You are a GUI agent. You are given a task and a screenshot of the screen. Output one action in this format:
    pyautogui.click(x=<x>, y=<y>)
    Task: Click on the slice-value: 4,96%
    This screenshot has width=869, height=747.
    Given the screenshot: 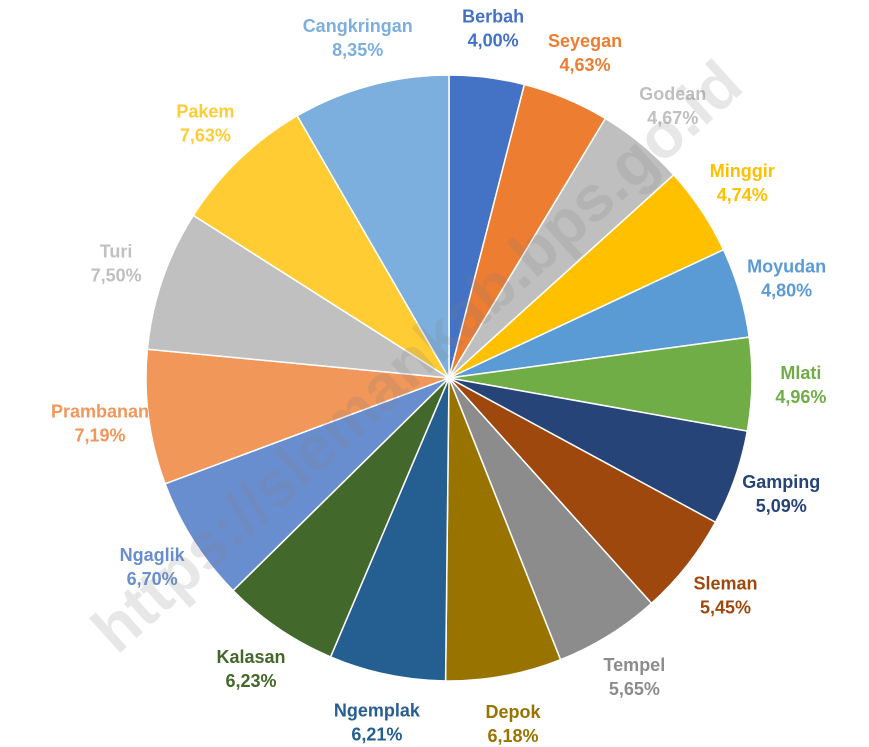 What is the action you would take?
    pyautogui.click(x=800, y=397)
    